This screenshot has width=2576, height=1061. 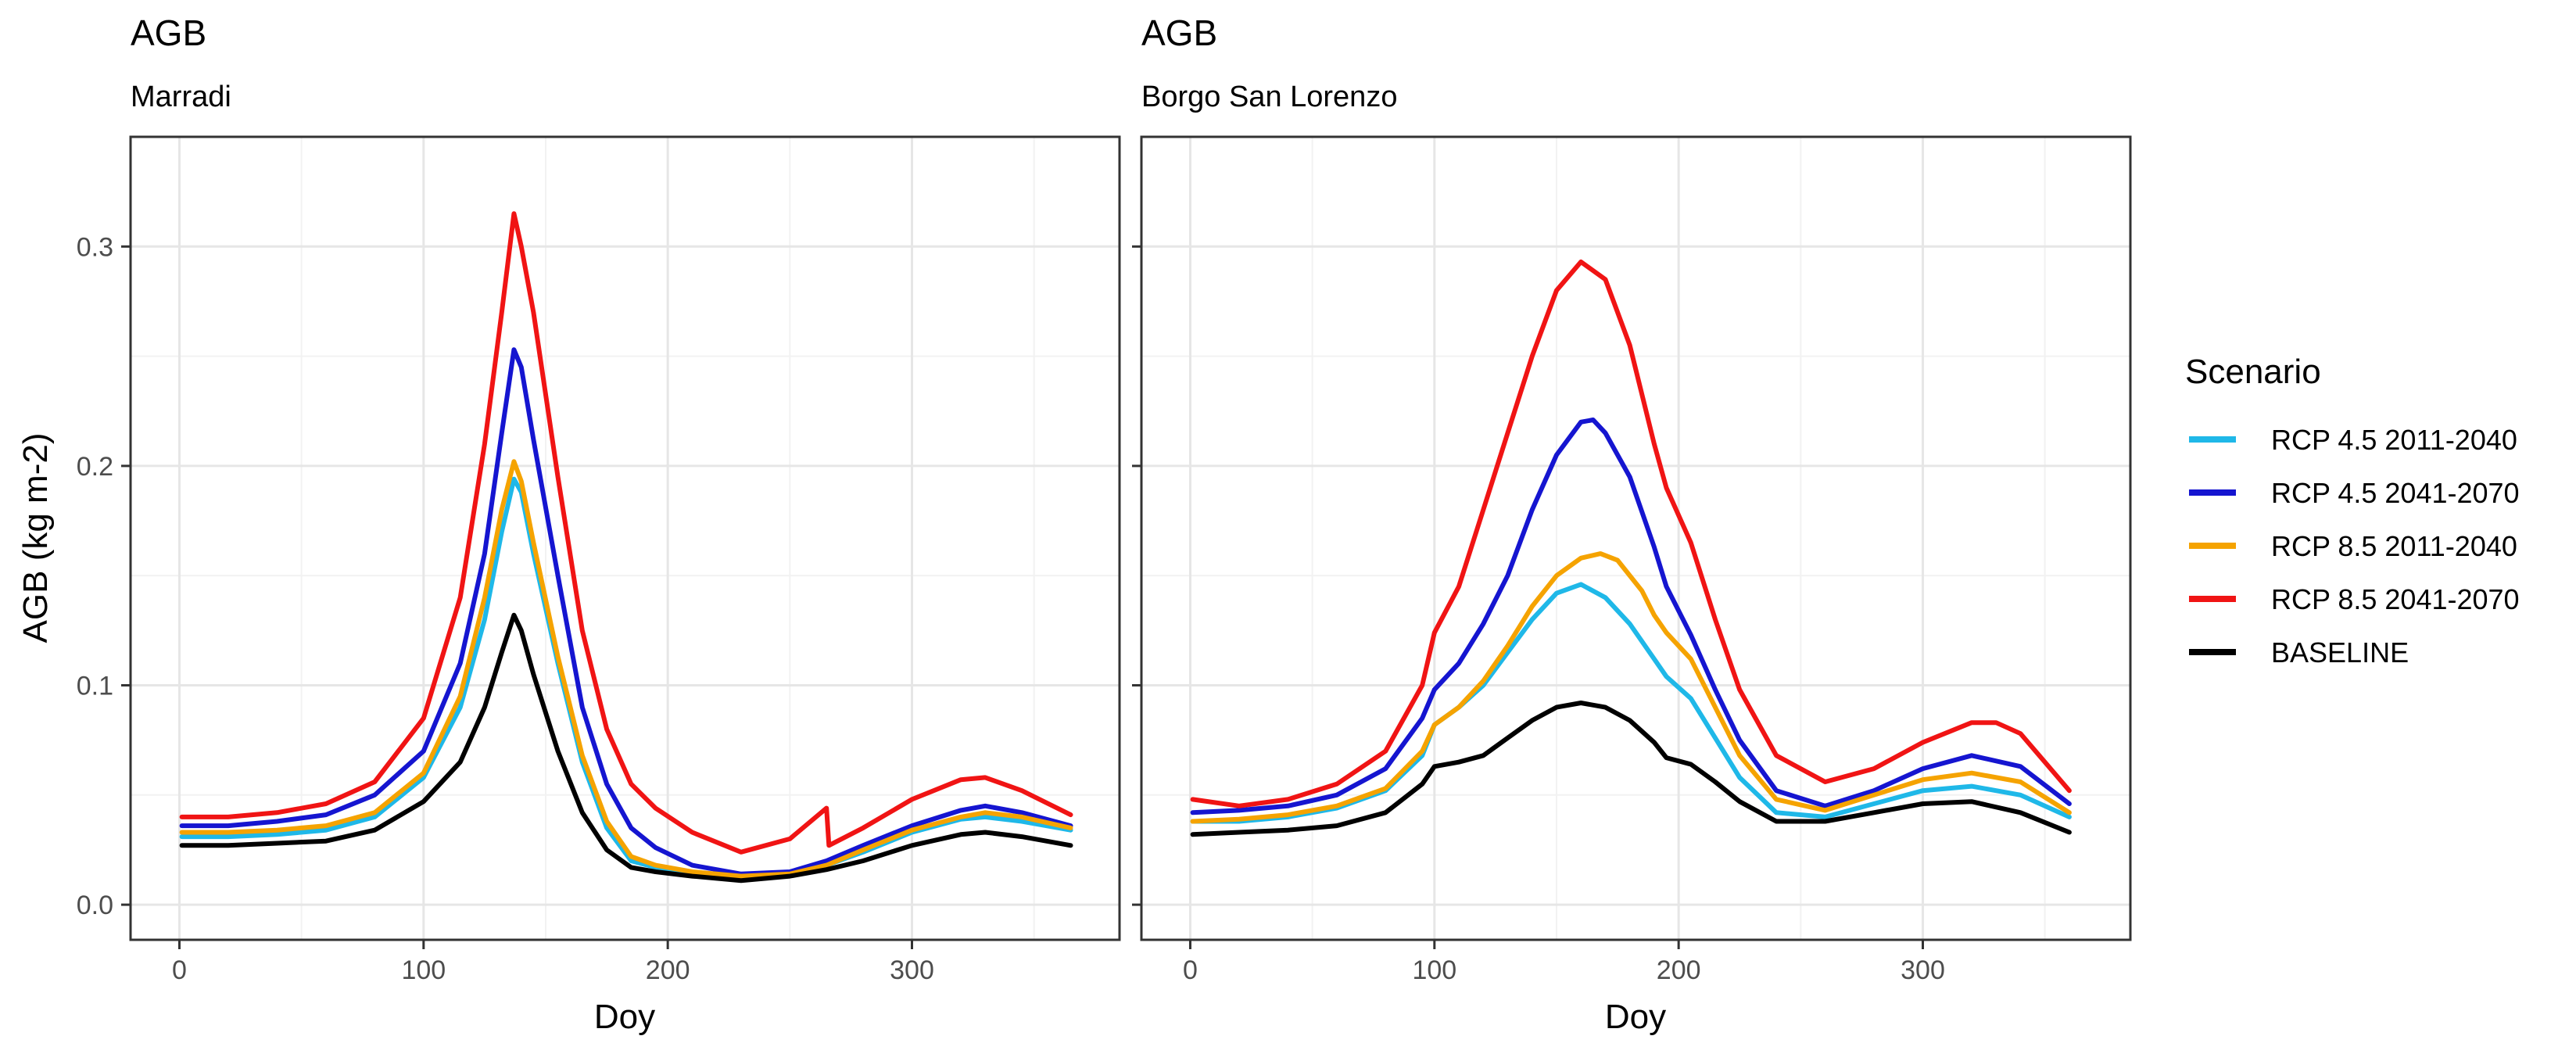 What do you see at coordinates (2395, 599) in the screenshot?
I see `legend-label: RCP 8.5 2041-2070` at bounding box center [2395, 599].